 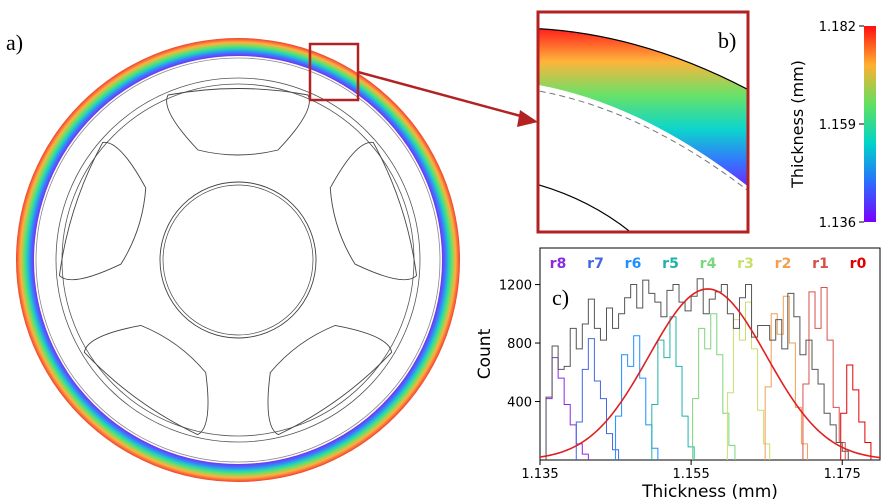 I want to click on histogram-series, so click(x=710, y=369).